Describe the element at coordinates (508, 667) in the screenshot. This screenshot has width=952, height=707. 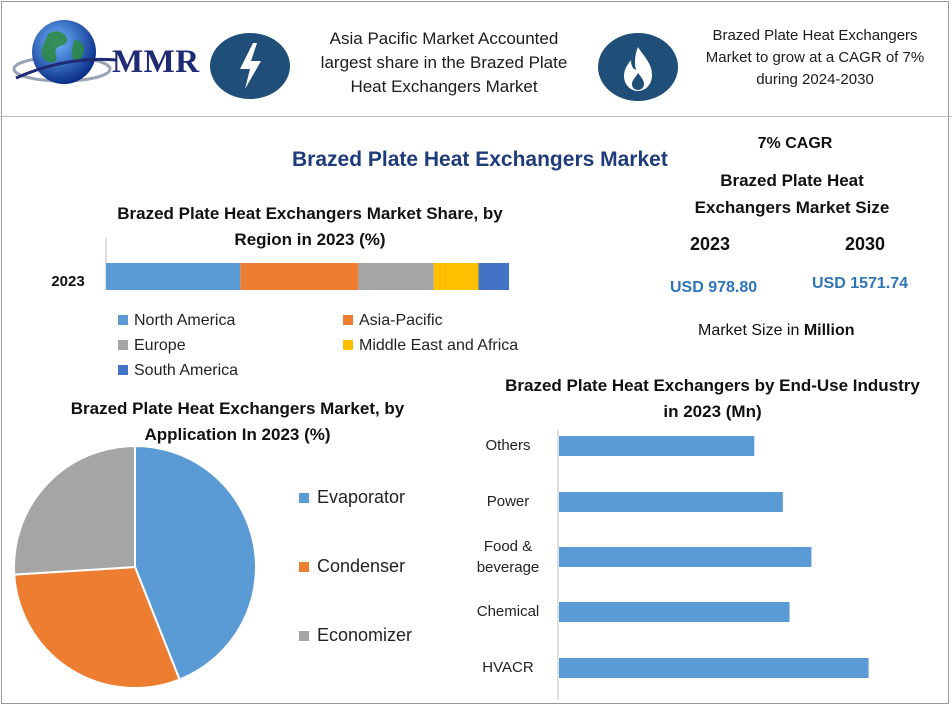
I see `enduse-category-label-hvacr: HVACR` at that location.